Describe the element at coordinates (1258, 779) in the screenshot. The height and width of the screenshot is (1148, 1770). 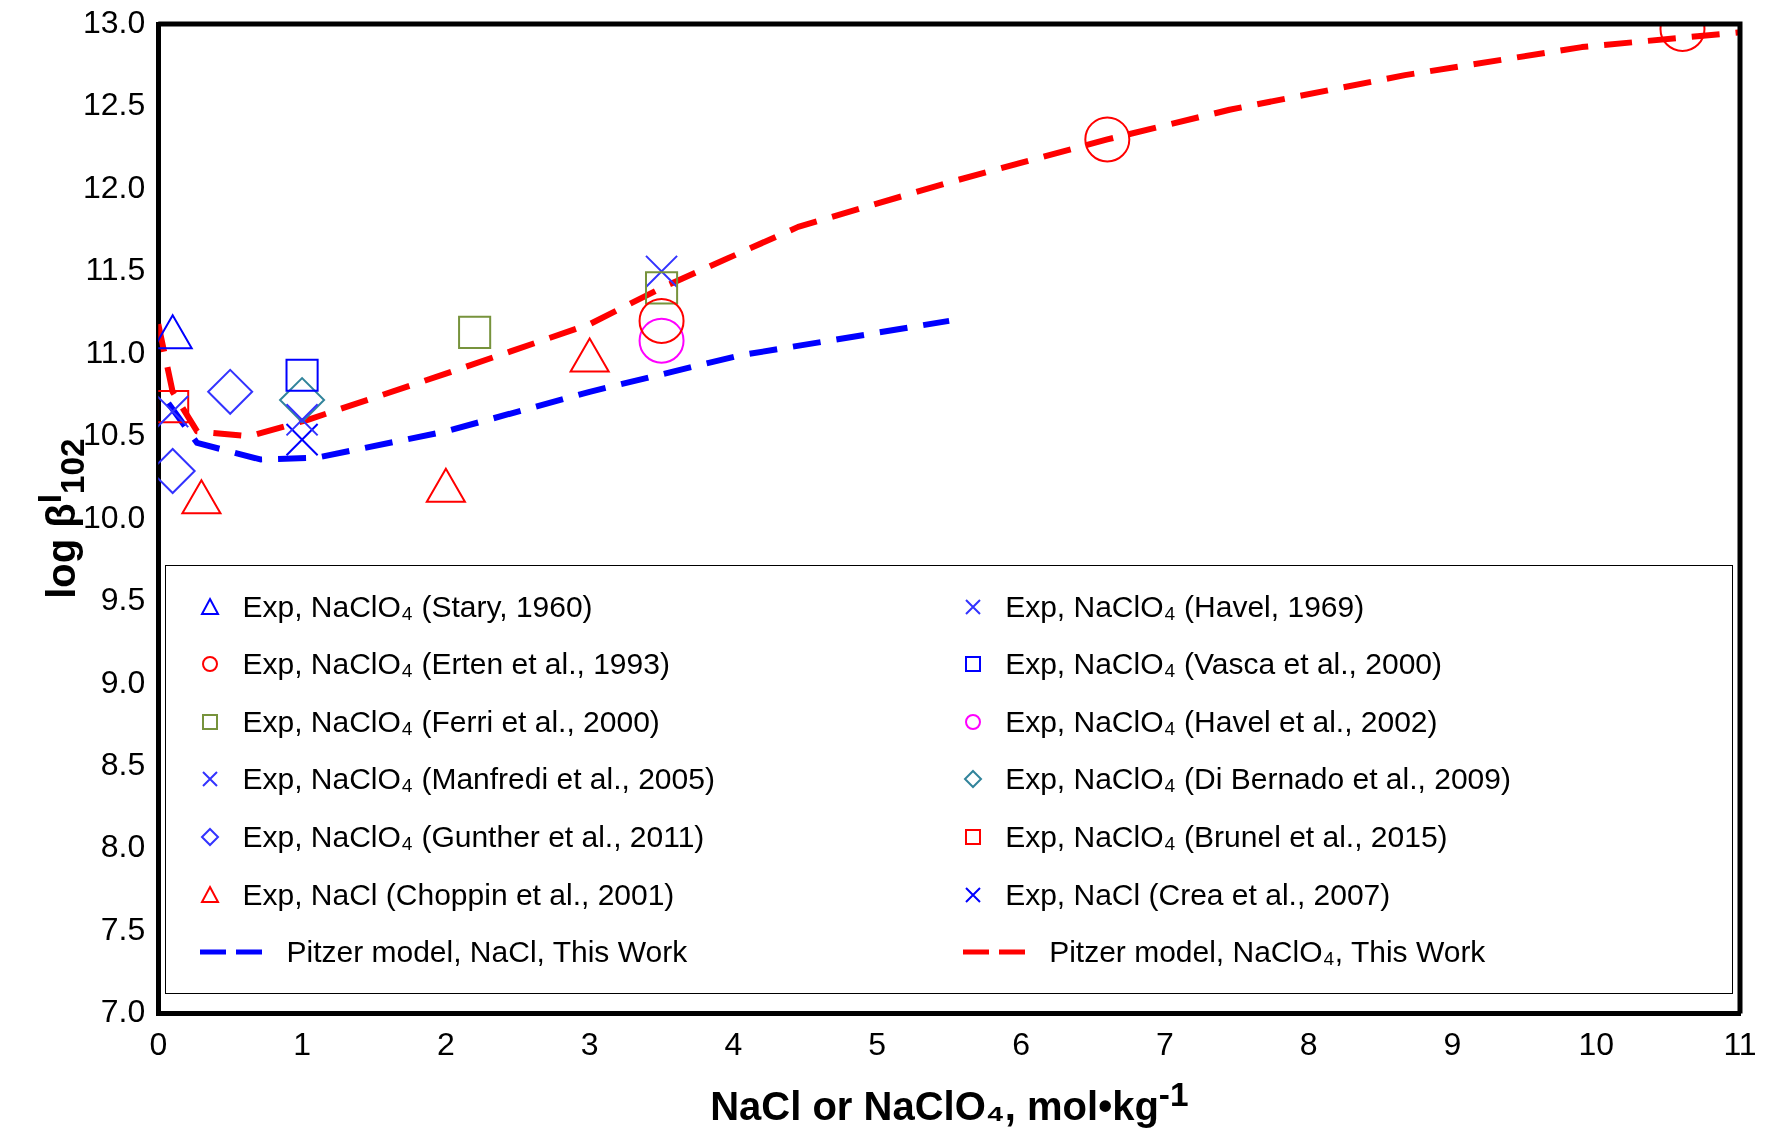
I see `legend-label: Exp, NaClO₄ (Di Bernado et al., 2009)` at that location.